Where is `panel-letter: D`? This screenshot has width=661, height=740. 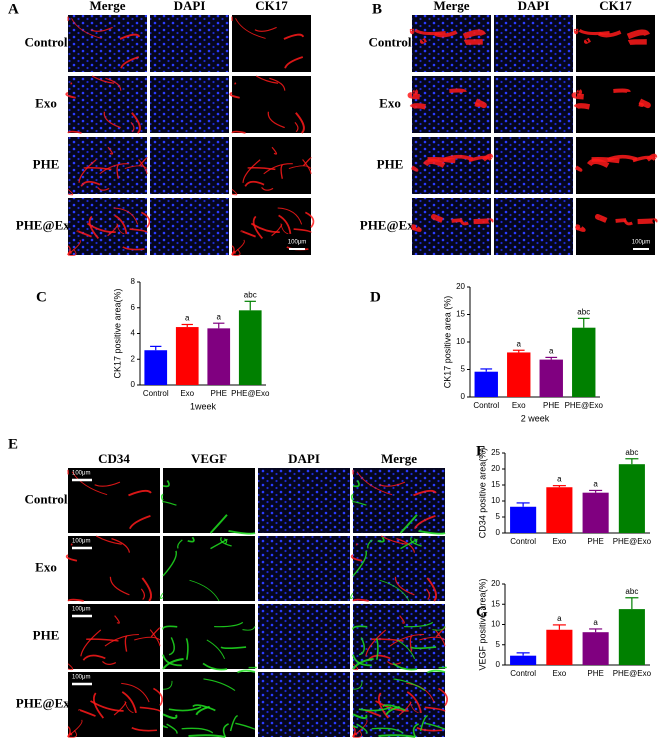 panel-letter: D is located at coordinates (375, 297).